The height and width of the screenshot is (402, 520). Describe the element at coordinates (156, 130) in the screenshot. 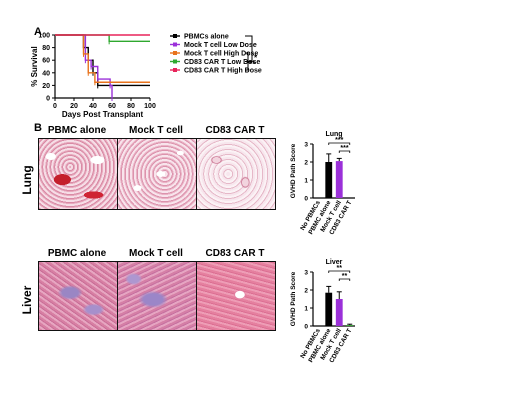

I see `col-title-mock-t-cell: Mock T cell` at that location.